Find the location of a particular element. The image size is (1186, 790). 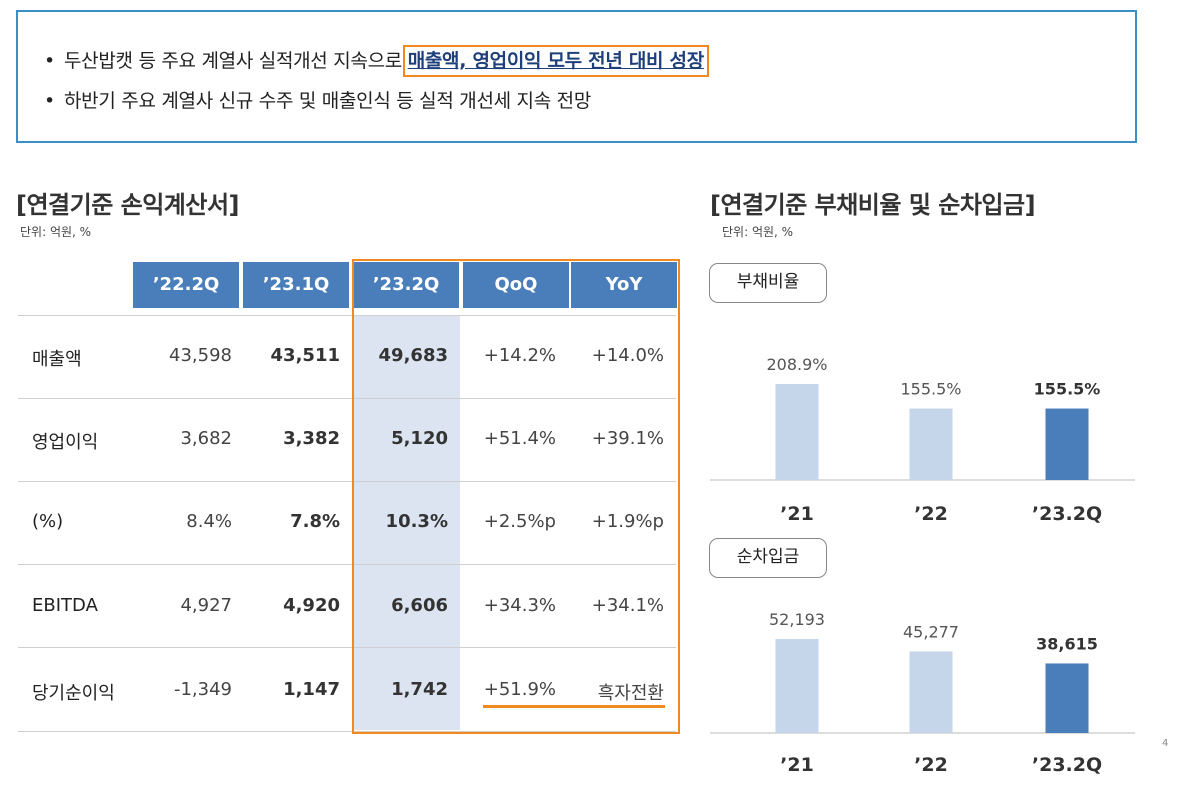

highlight-column is located at coordinates (406, 523).